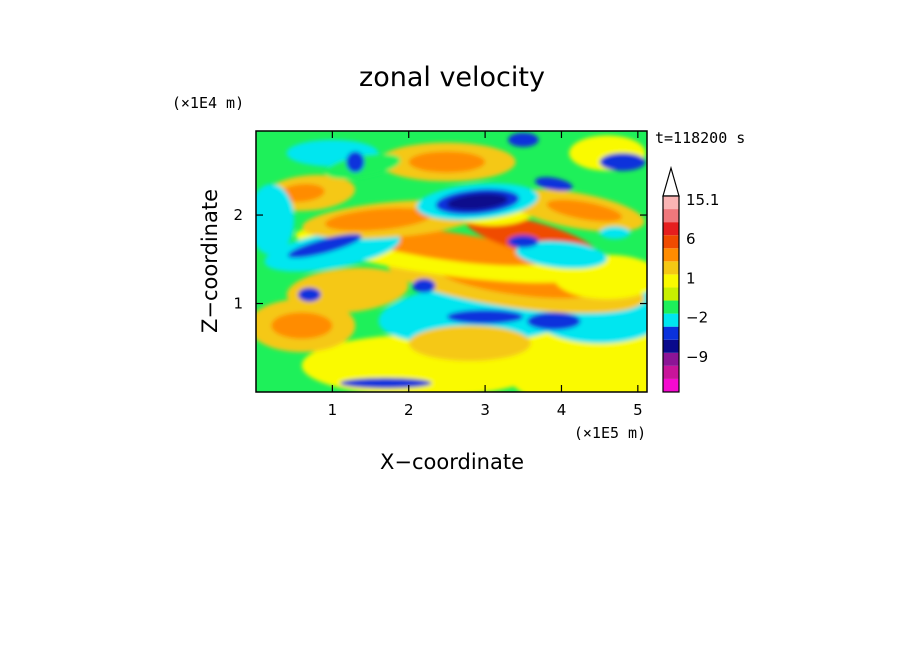 The height and width of the screenshot is (654, 904). I want to click on time-label: t=118200 s, so click(700, 138).